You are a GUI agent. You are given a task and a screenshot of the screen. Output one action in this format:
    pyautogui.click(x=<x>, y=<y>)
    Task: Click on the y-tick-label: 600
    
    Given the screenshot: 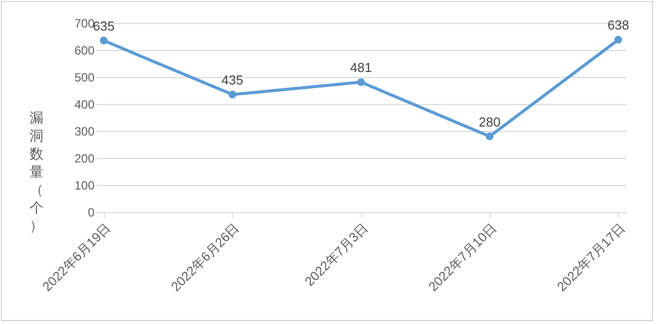 What is the action you would take?
    pyautogui.click(x=84, y=51)
    